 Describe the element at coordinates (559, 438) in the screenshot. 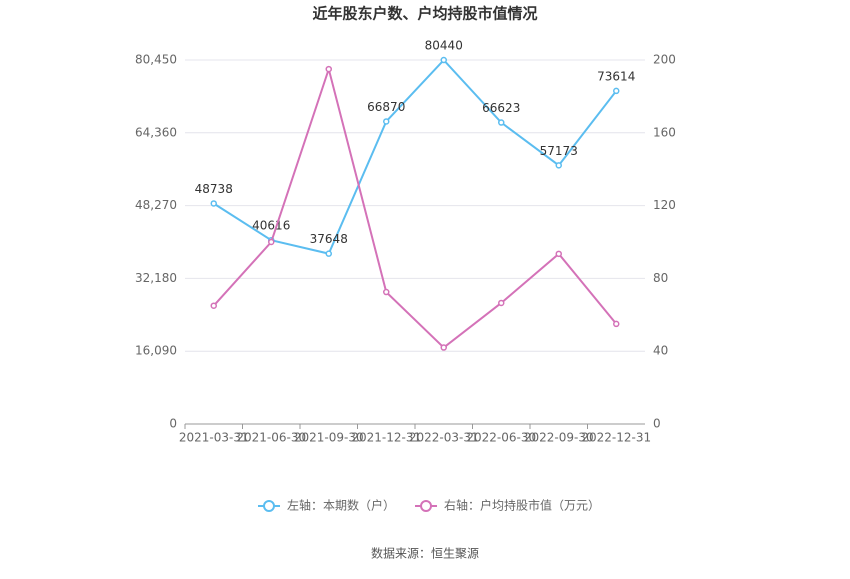

I see `x-tick-label: 2022-09-30` at that location.